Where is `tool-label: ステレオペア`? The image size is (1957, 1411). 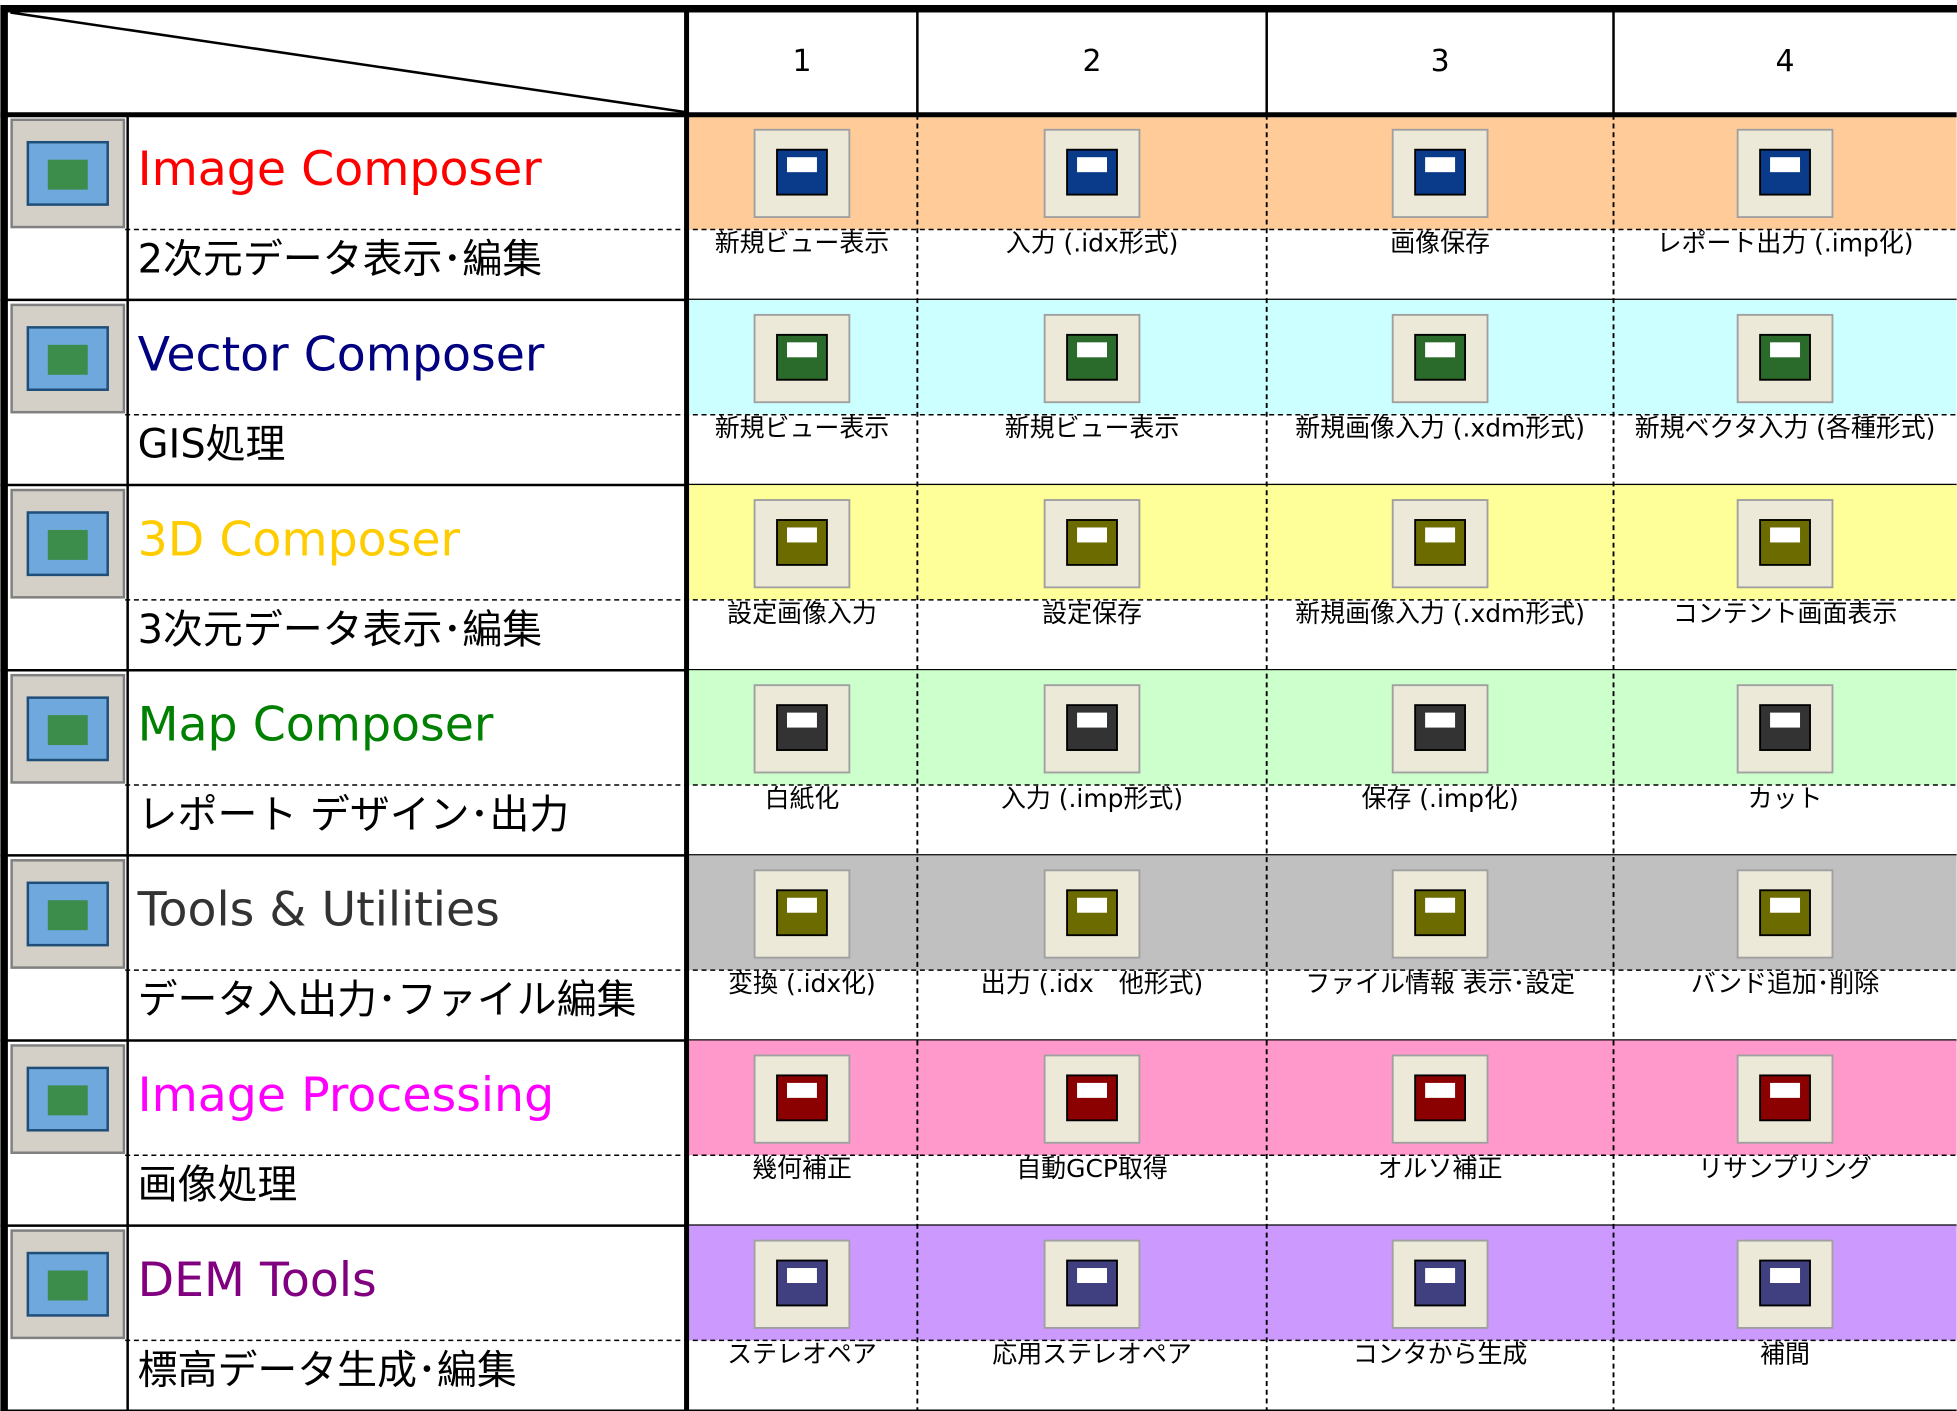 tool-label: ステレオペア is located at coordinates (802, 1353).